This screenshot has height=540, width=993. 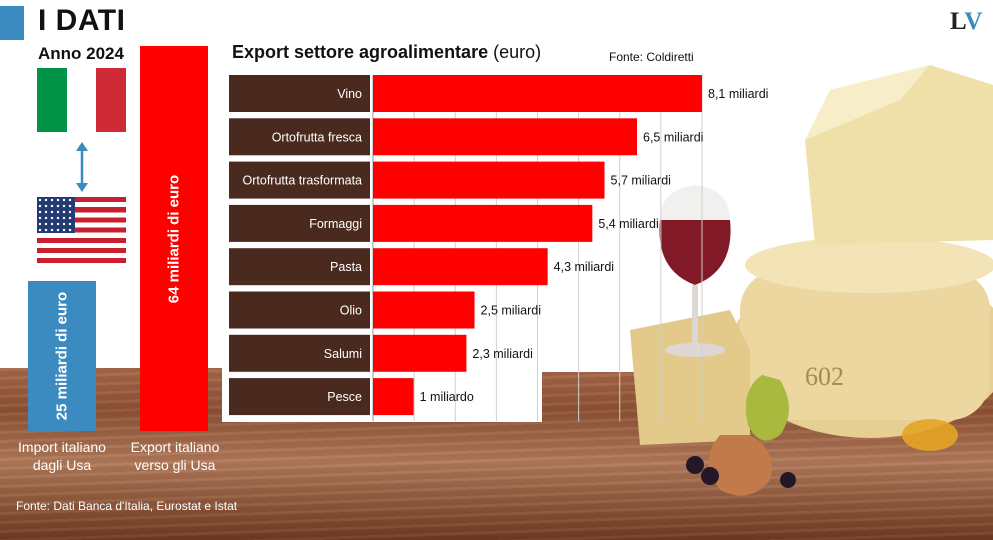 What do you see at coordinates (174, 238) in the screenshot?
I see `export-bar: 64 miliardi di euro` at bounding box center [174, 238].